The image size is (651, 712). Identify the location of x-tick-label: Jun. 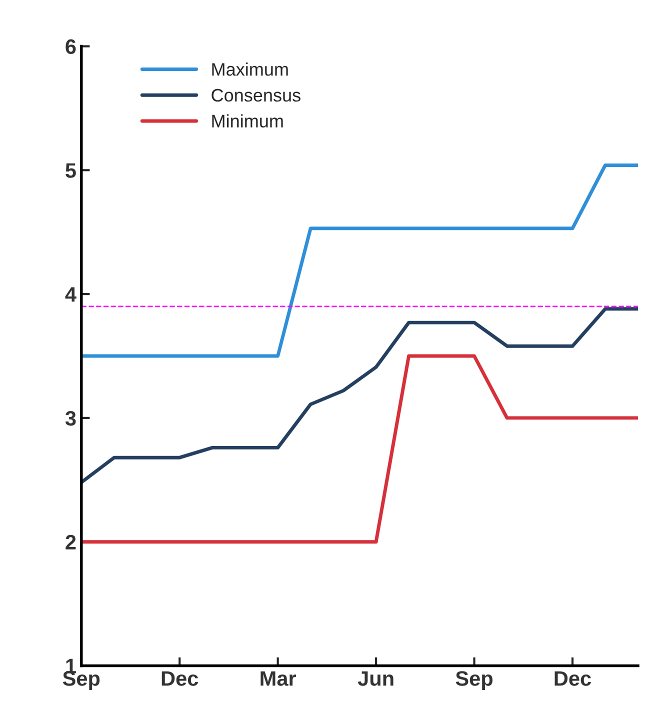
(376, 678).